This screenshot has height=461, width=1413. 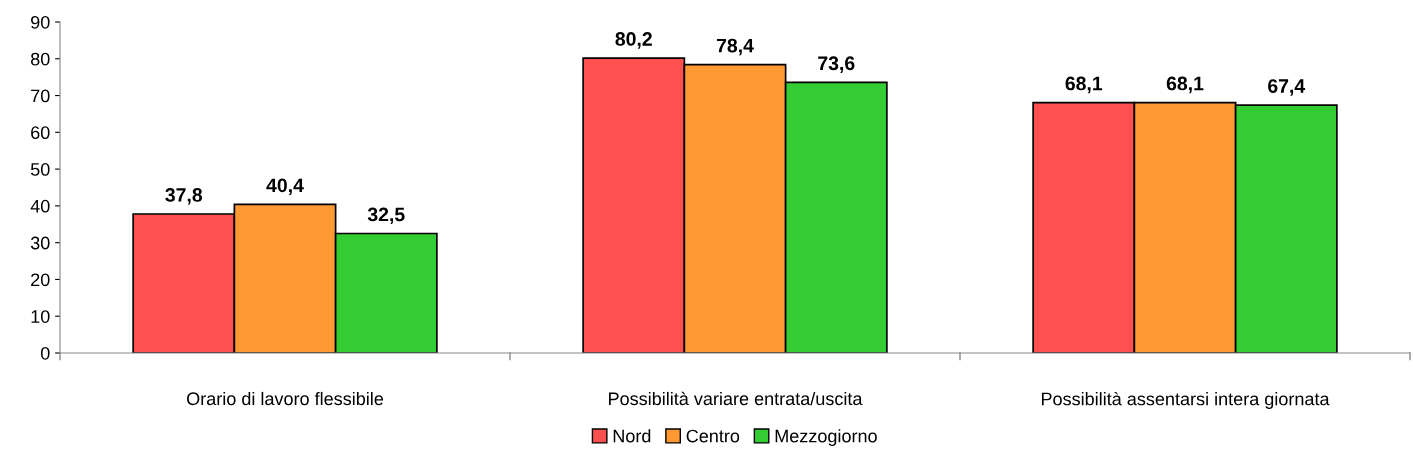 I want to click on y-tick-label: 50, so click(x=40, y=169).